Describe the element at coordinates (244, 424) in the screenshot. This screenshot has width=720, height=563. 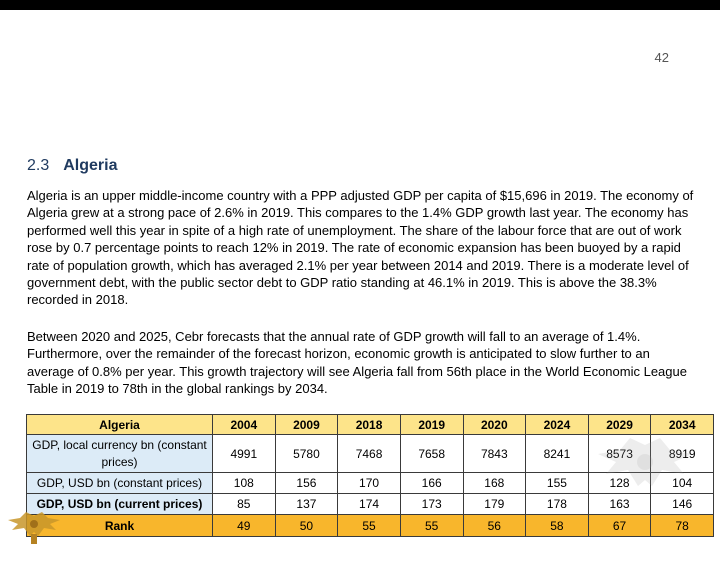
I see `header-year: 2004` at that location.